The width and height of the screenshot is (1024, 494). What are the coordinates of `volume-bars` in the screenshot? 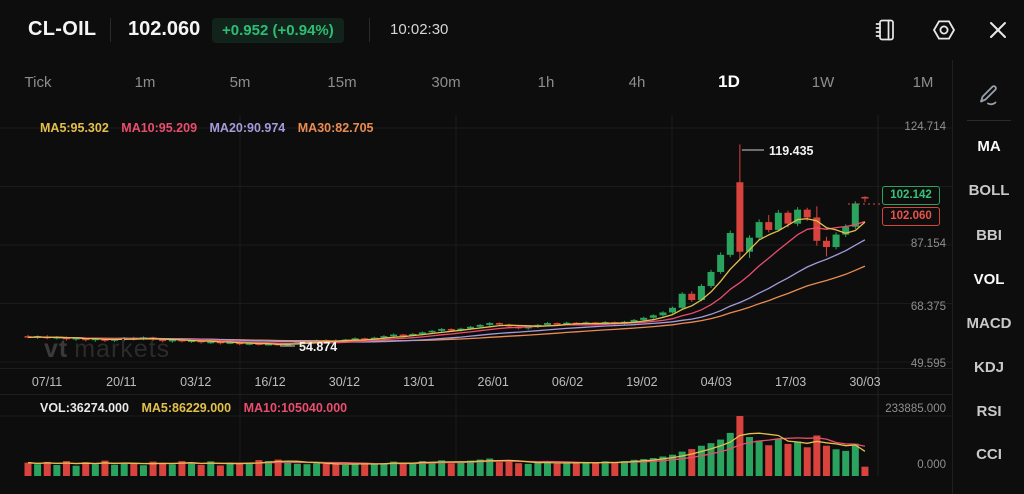 It's located at (446, 446).